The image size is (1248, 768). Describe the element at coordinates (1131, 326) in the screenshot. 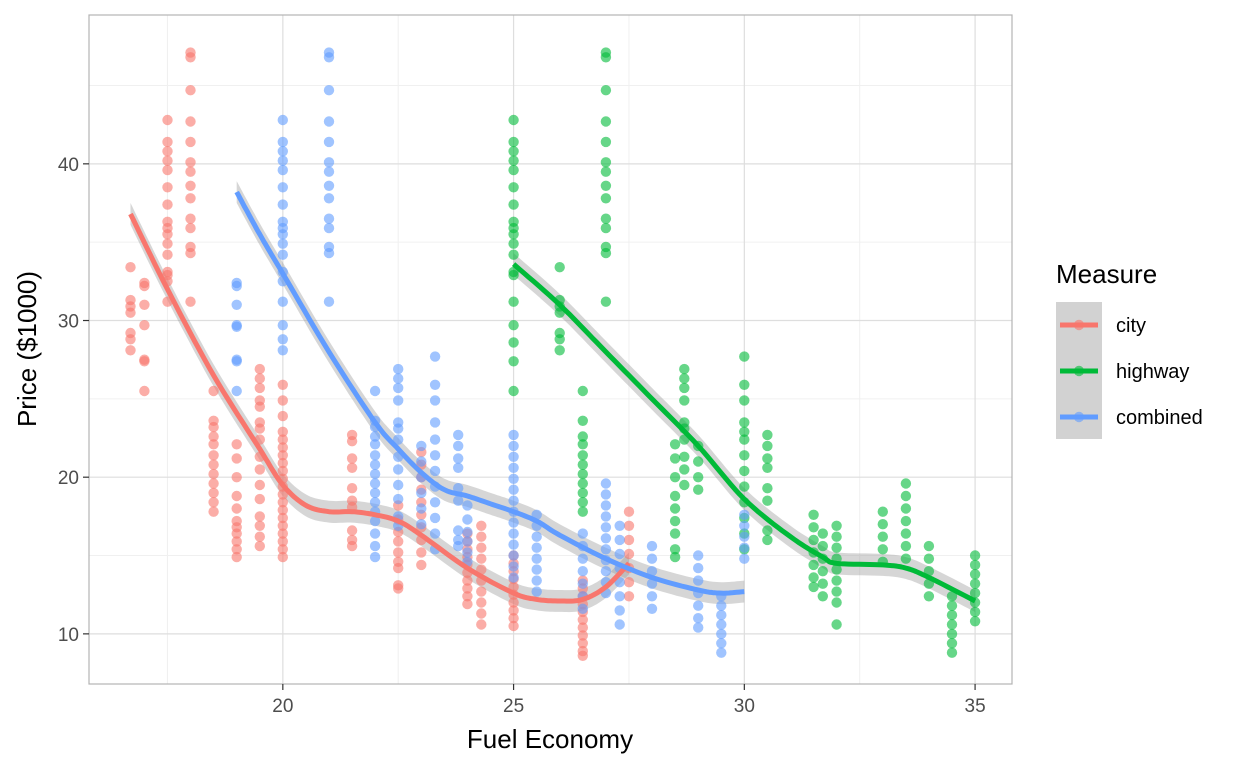

I see `legend-label-city: city` at that location.